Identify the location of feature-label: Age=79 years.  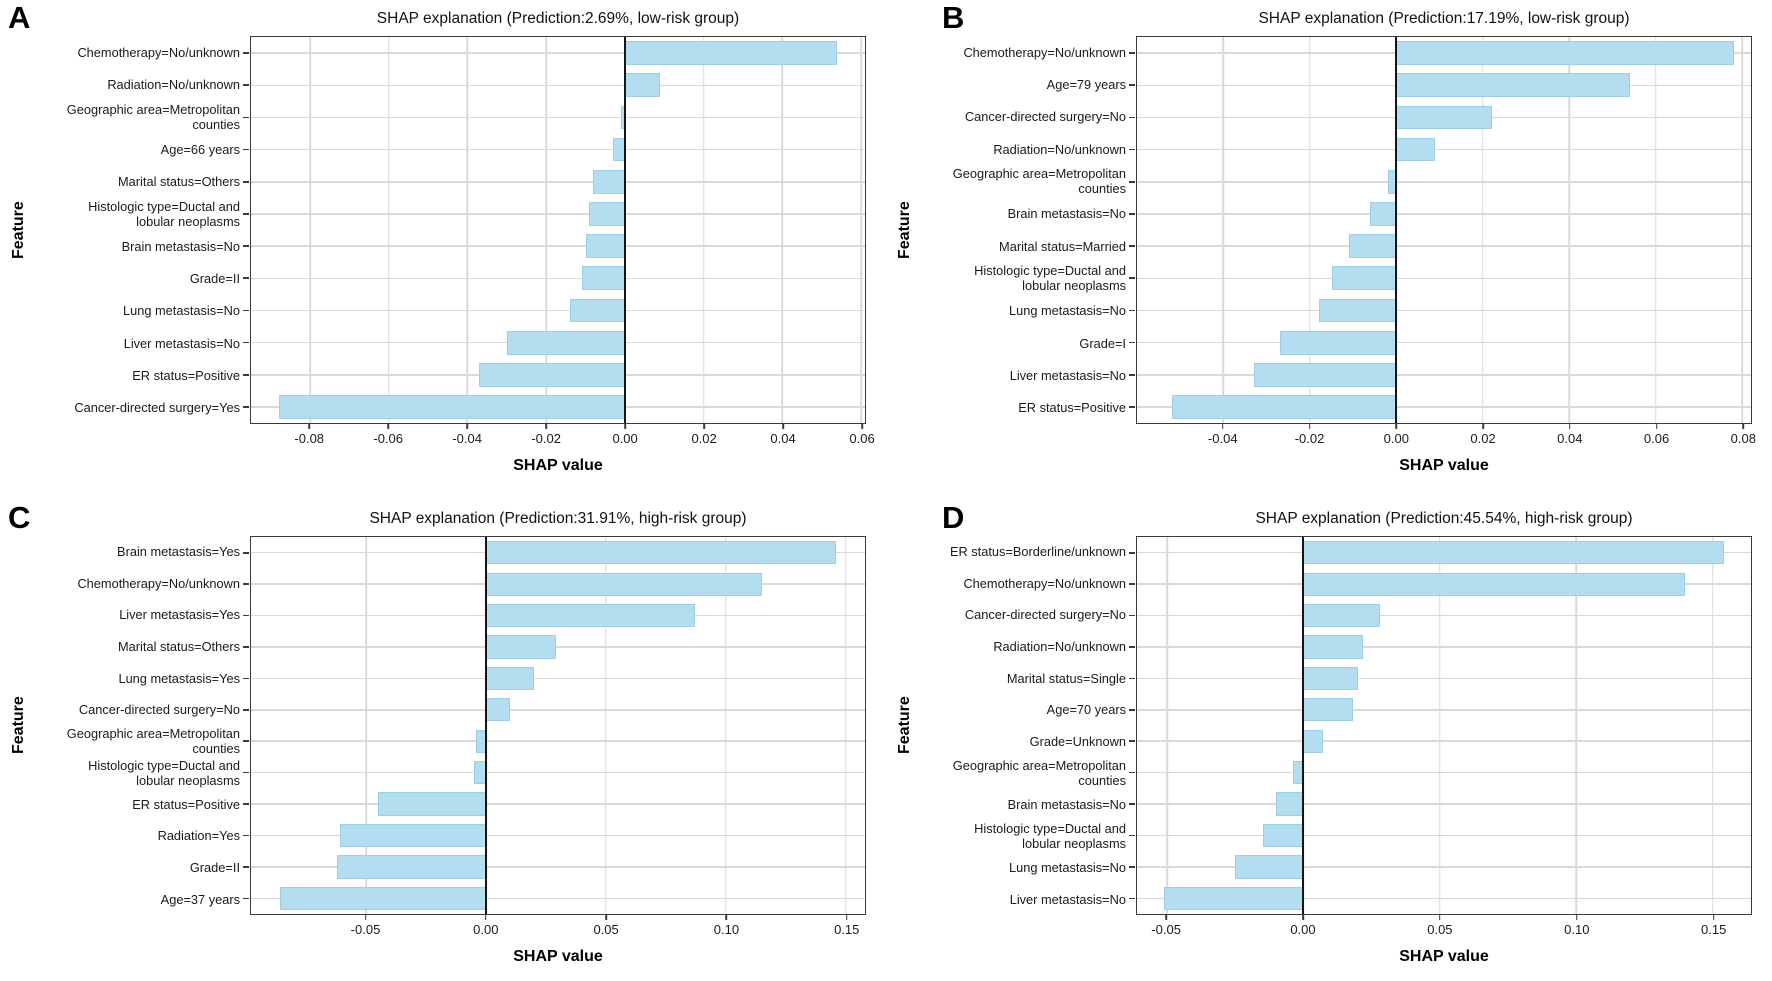
(1086, 84).